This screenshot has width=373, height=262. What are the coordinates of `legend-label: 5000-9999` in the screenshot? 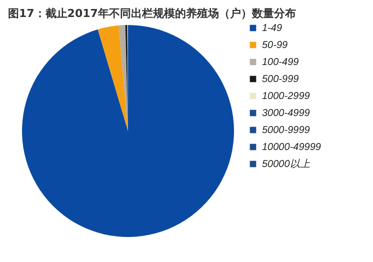 It's located at (286, 130).